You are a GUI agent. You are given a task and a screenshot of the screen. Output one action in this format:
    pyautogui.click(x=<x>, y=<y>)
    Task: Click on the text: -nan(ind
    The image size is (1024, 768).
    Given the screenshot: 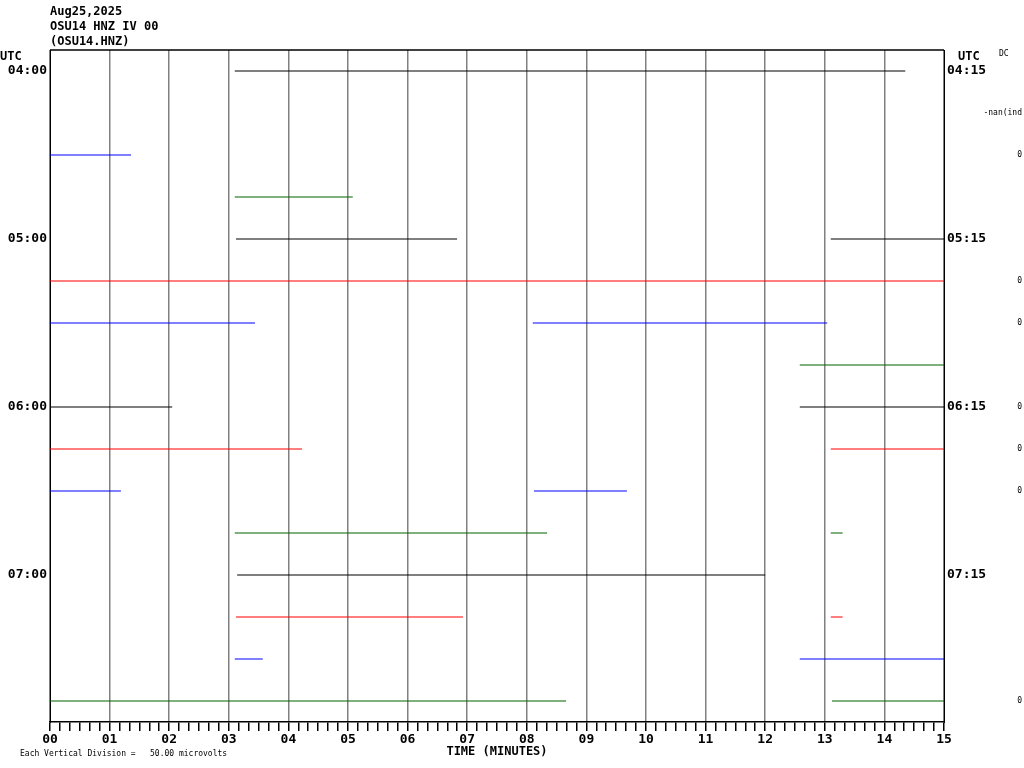 What is the action you would take?
    pyautogui.click(x=1003, y=113)
    